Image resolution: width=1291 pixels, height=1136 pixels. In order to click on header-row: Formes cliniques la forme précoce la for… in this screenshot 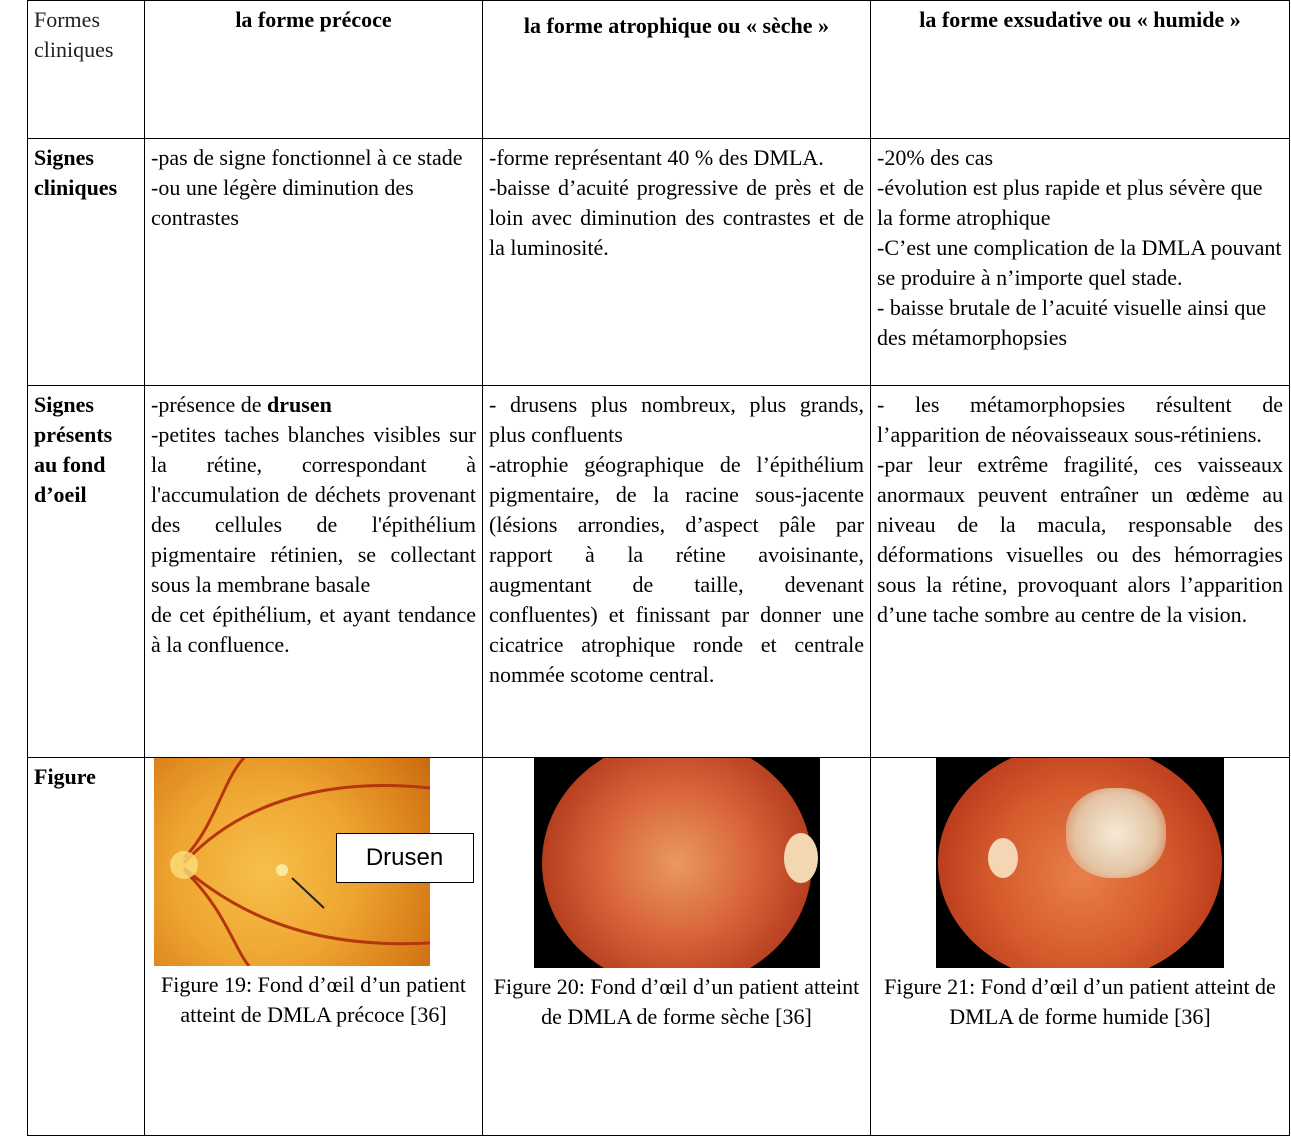, I will do `click(658, 69)`.